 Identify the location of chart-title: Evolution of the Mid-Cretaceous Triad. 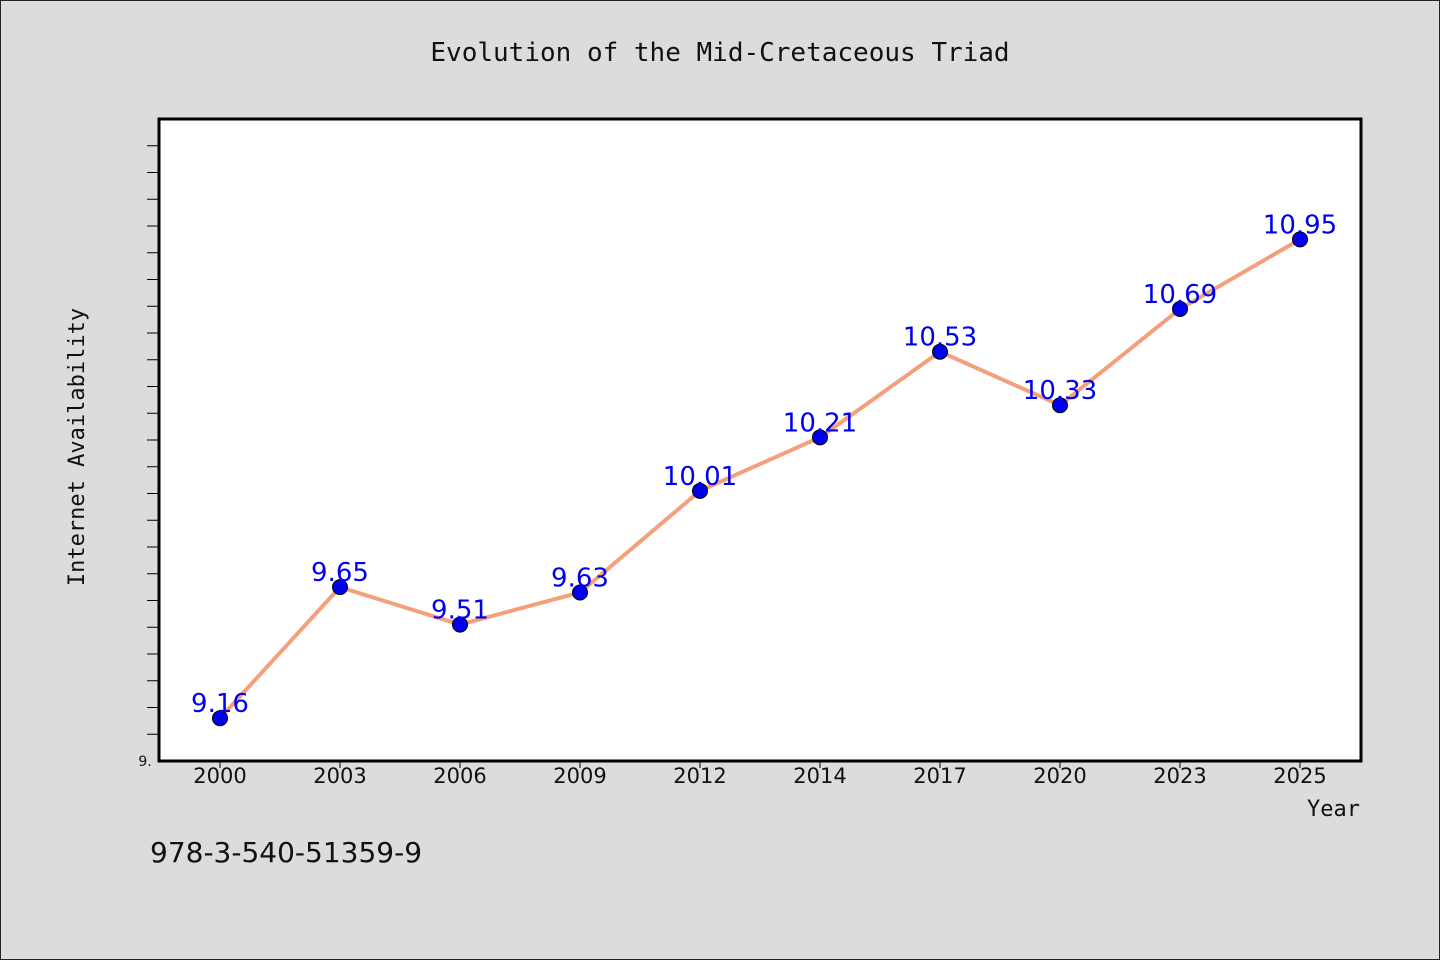
(719, 53).